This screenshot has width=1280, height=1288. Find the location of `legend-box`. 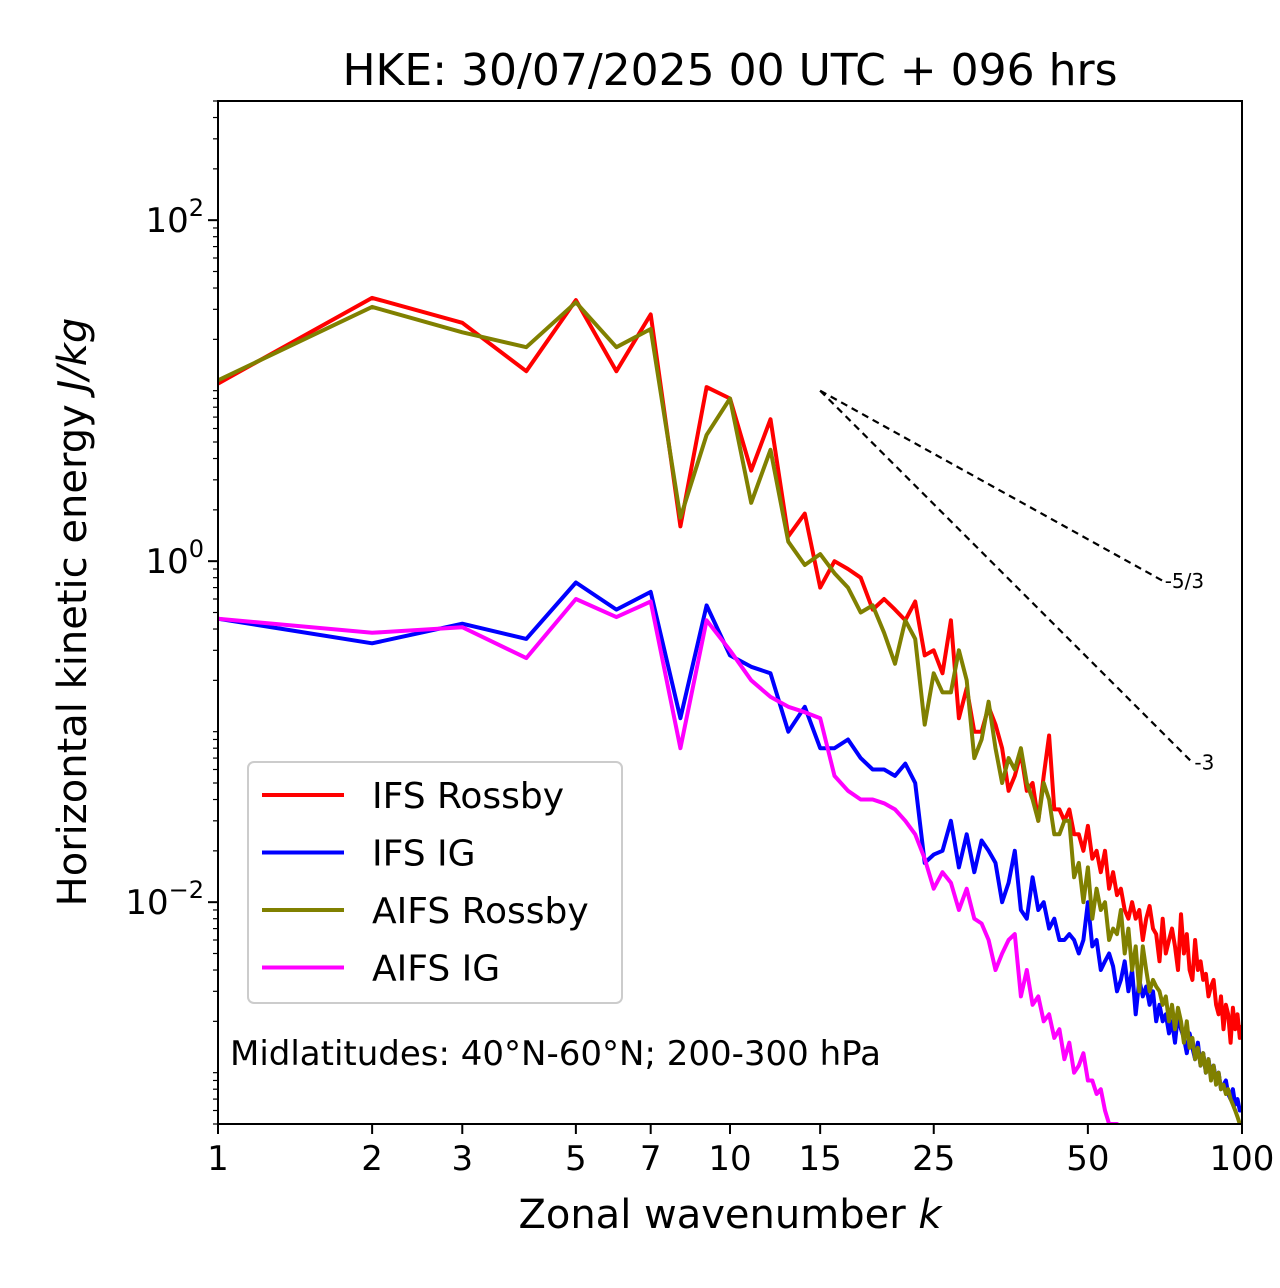

legend-box is located at coordinates (435, 882).